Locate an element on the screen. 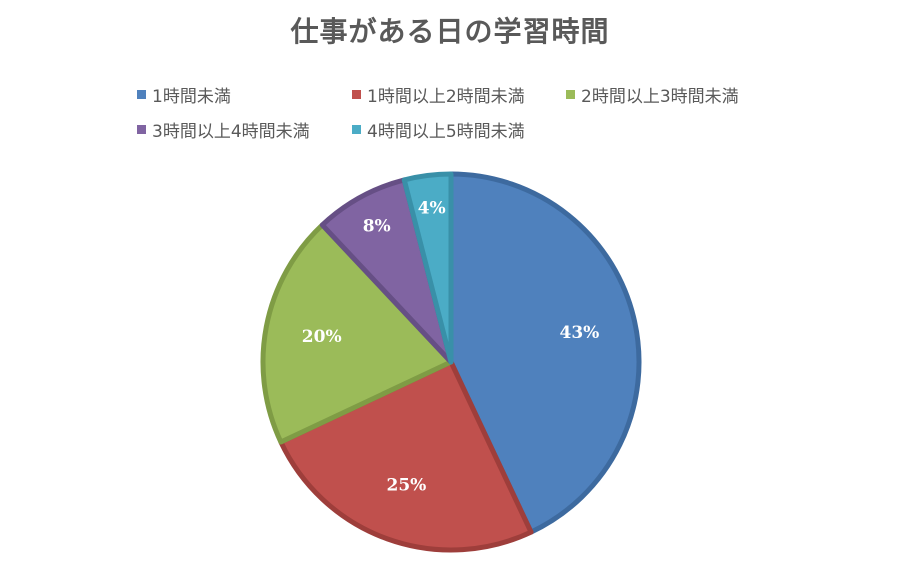 The image size is (900, 580). data-label-0: 43% is located at coordinates (579, 333).